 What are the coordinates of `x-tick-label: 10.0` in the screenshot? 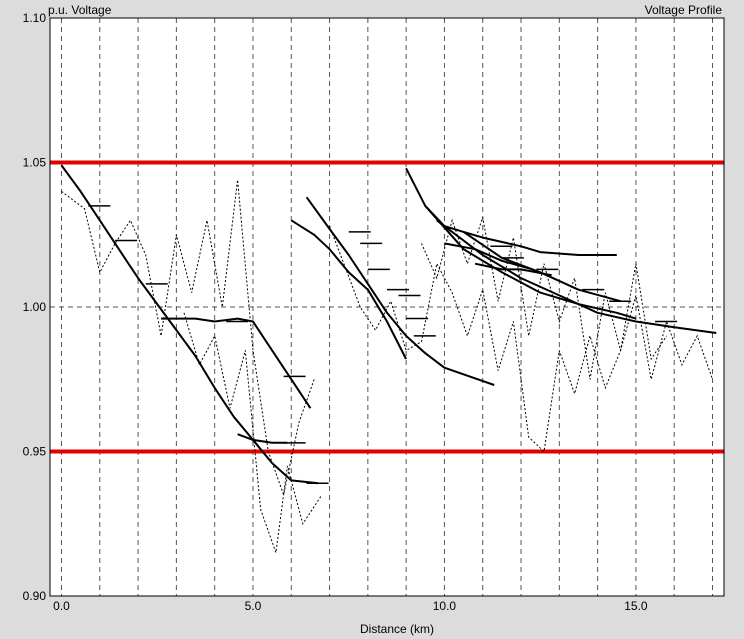 It's located at (445, 606).